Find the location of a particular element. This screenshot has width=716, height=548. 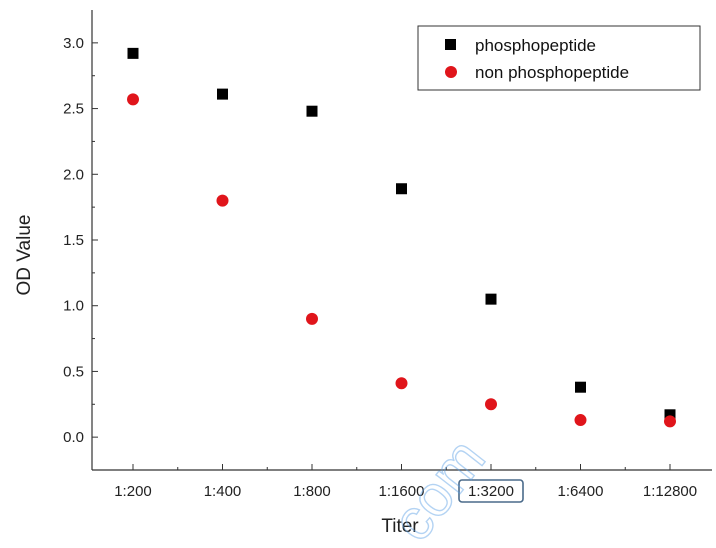

x-ticks: 1:200 1:400 1:800 1:1600 1:3200 1:6400 1:12800 is located at coordinates (405, 483).